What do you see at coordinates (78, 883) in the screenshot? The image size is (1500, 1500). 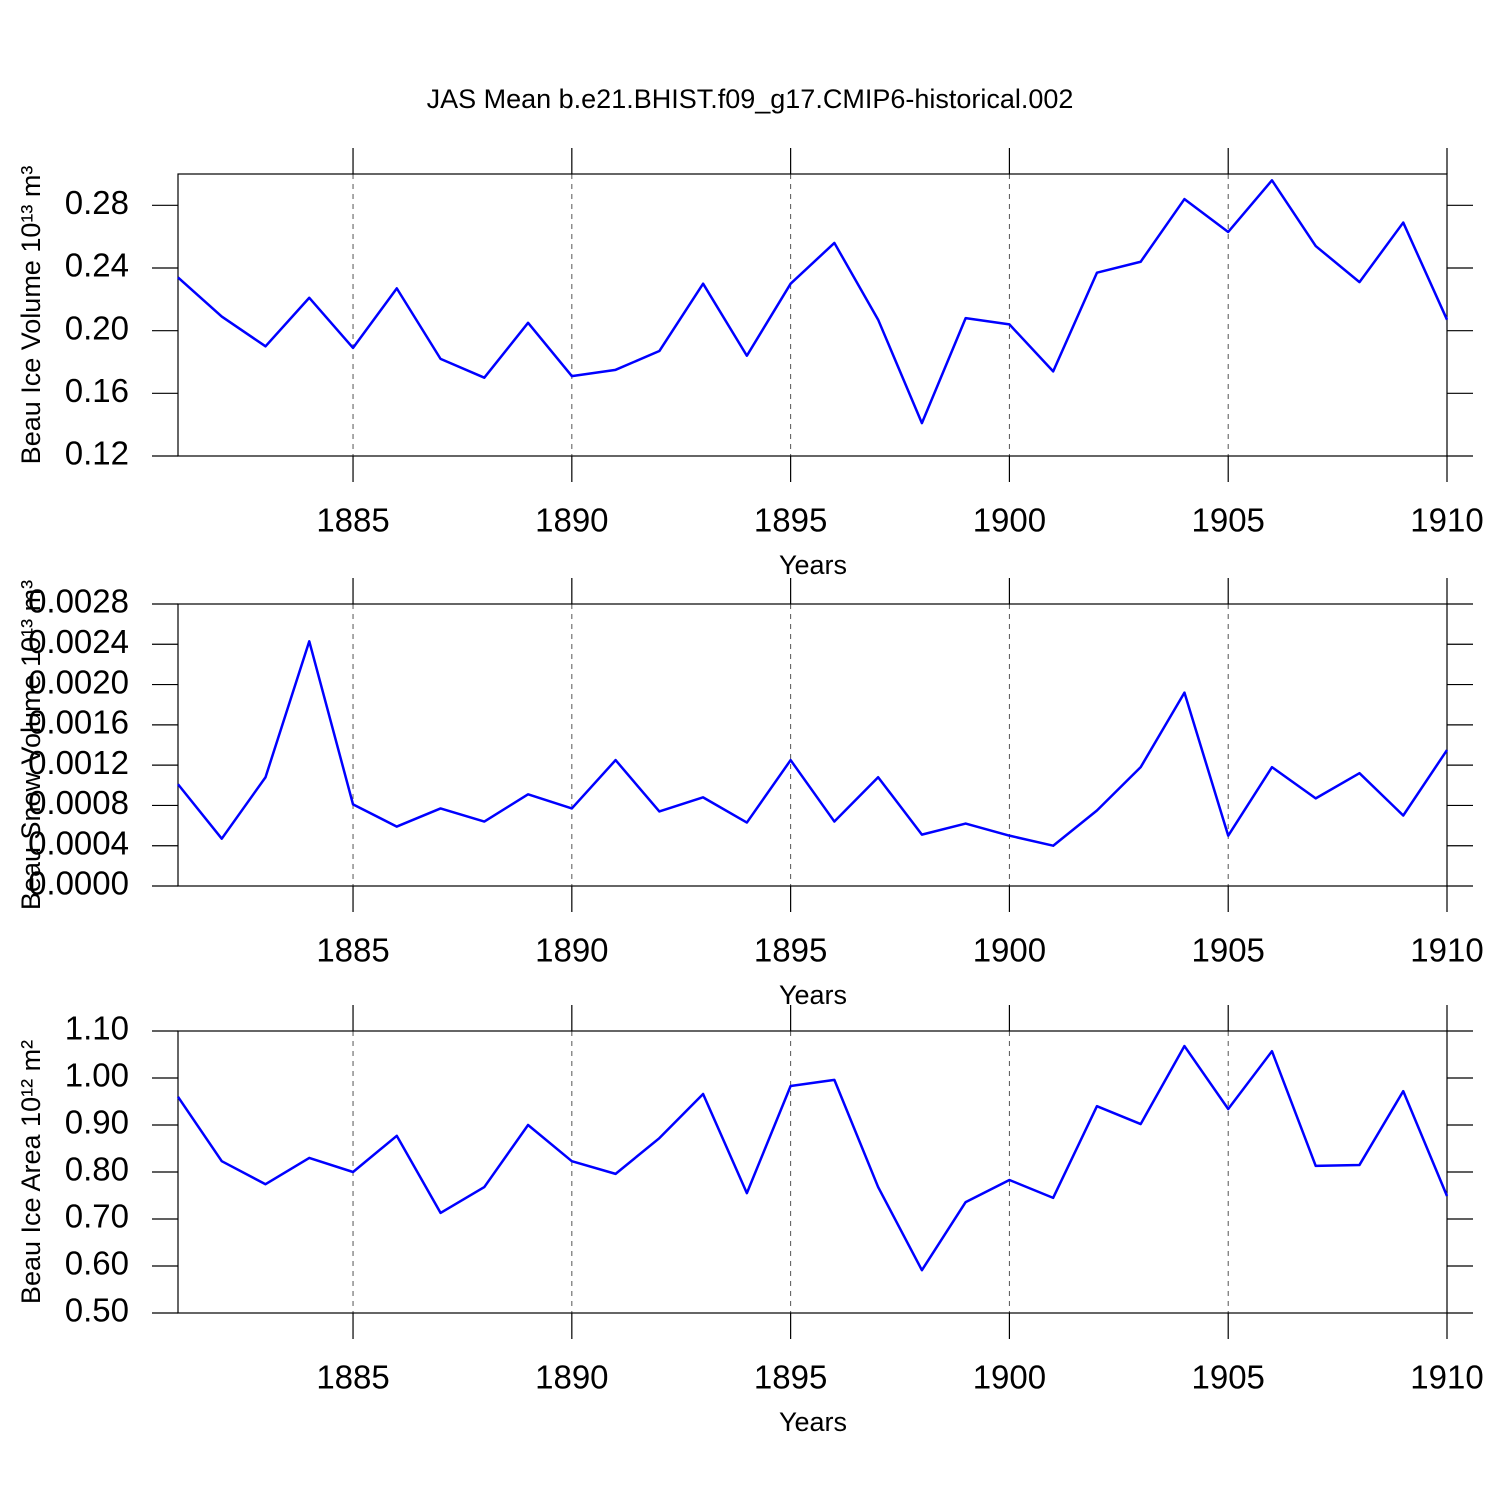 I see `y-tick-label: 0.0000` at bounding box center [78, 883].